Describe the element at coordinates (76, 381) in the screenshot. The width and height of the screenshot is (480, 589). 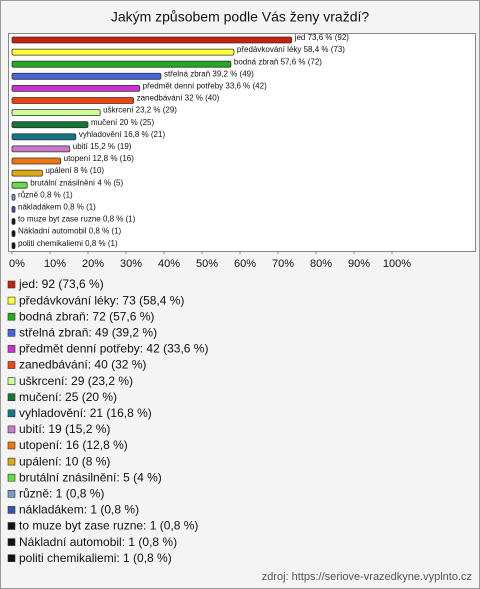
I see `legend-label: uškrcení: 29 (23,2 %)` at that location.